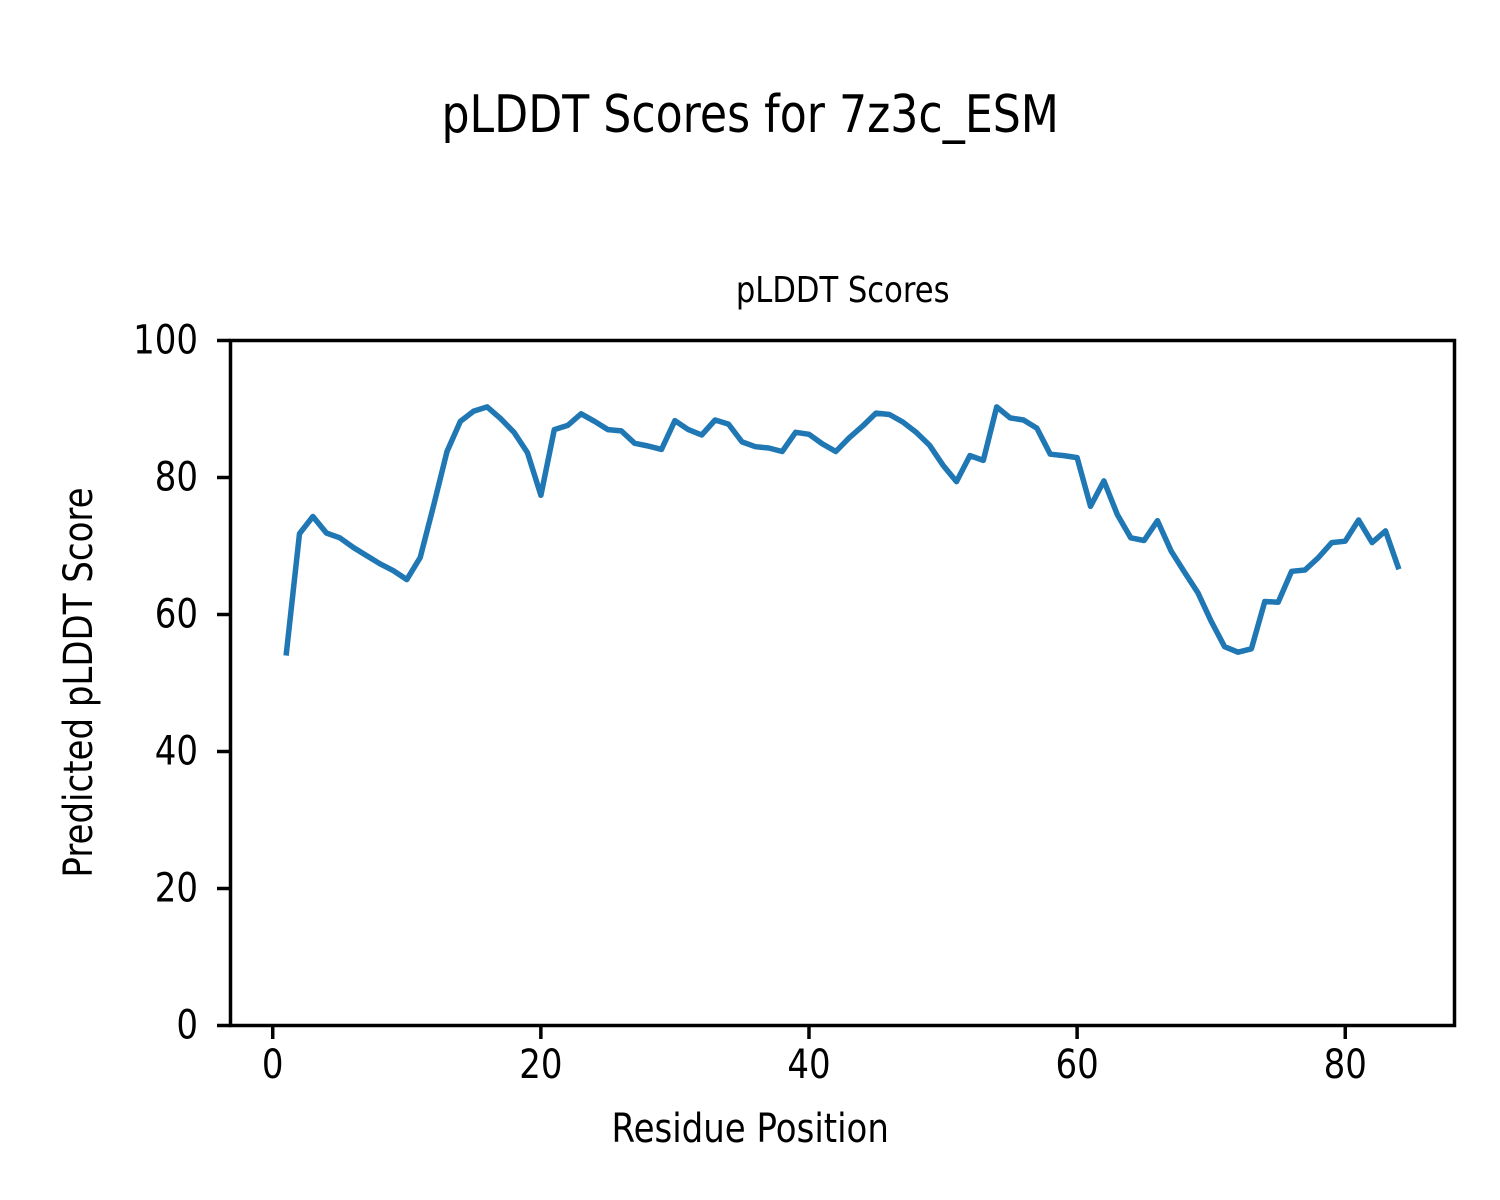 The image size is (1500, 1200). What do you see at coordinates (176, 614) in the screenshot?
I see `y-tick-label: 60` at bounding box center [176, 614].